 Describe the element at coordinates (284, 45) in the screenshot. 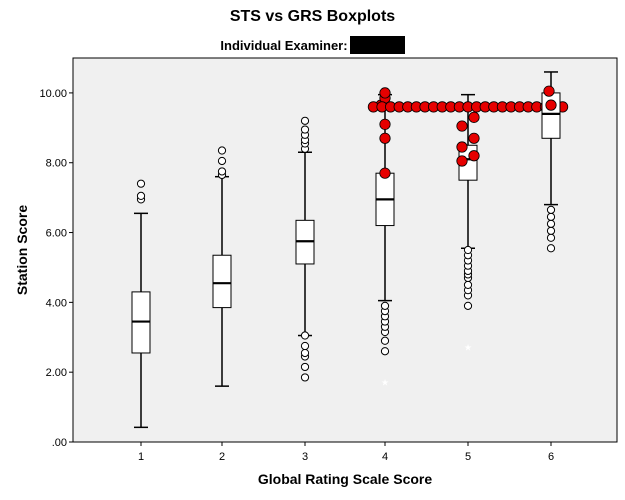

I see `subtitle-label: Individual Examiner:` at that location.